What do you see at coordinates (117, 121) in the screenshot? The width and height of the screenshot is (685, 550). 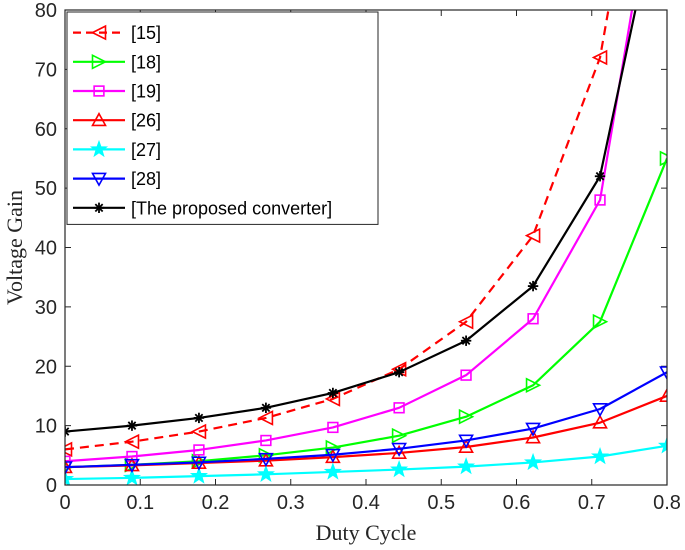 I see `legend-entry: [26]` at bounding box center [117, 121].